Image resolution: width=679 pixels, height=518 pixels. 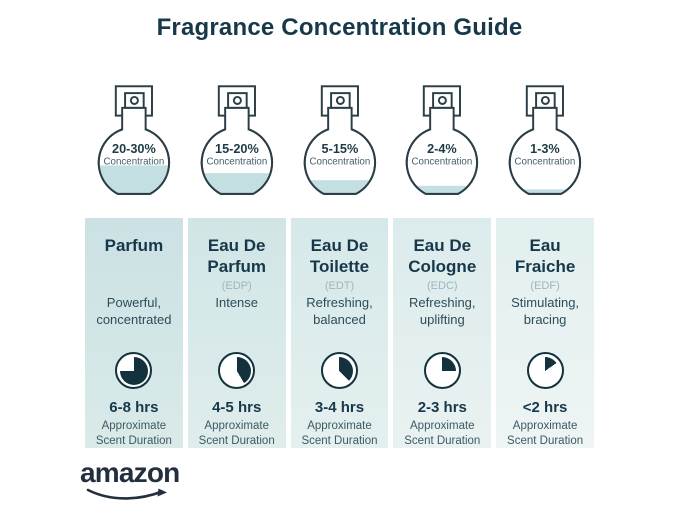 I want to click on bottle-eau-de-cologne: 2-4% Concentration, so click(x=442, y=143).